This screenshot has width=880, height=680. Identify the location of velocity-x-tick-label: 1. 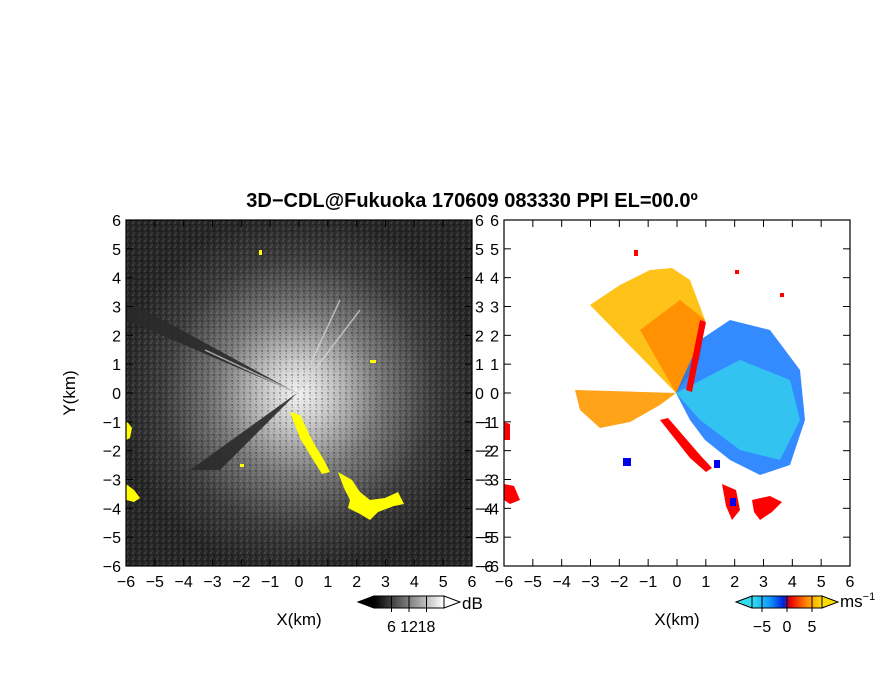
(705, 582).